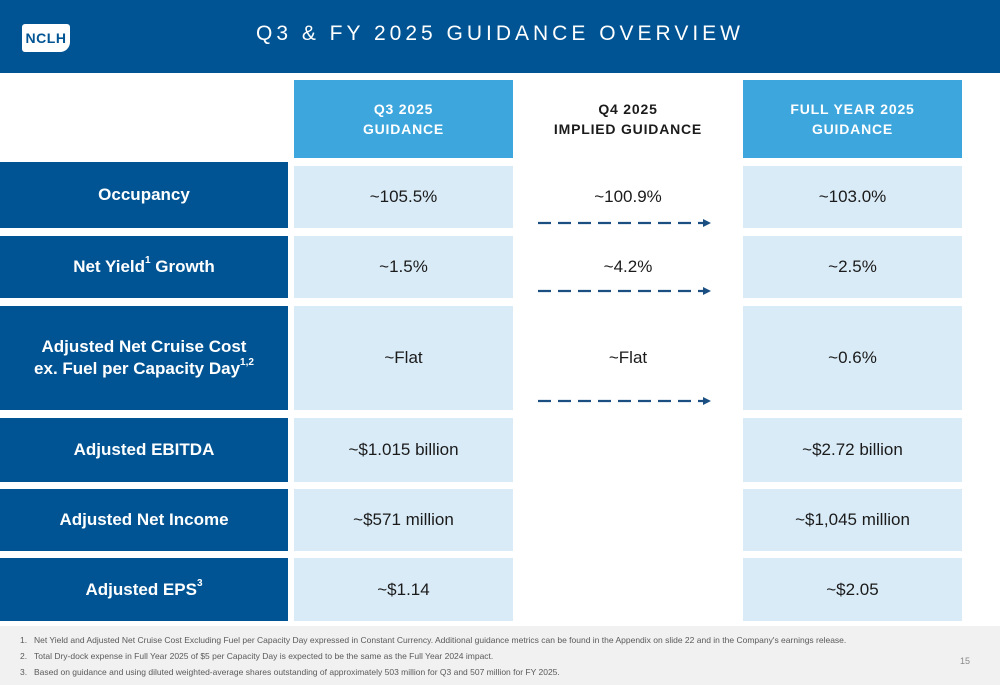 Image resolution: width=1000 pixels, height=685 pixels. I want to click on fy-ebitda-value: ~$2.72 billion, so click(852, 450).